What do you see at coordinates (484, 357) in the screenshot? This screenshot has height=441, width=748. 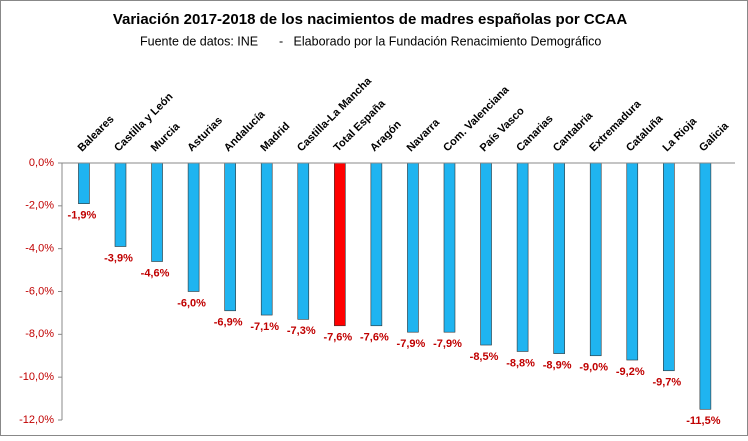 I see `value-label: -8,5%` at bounding box center [484, 357].